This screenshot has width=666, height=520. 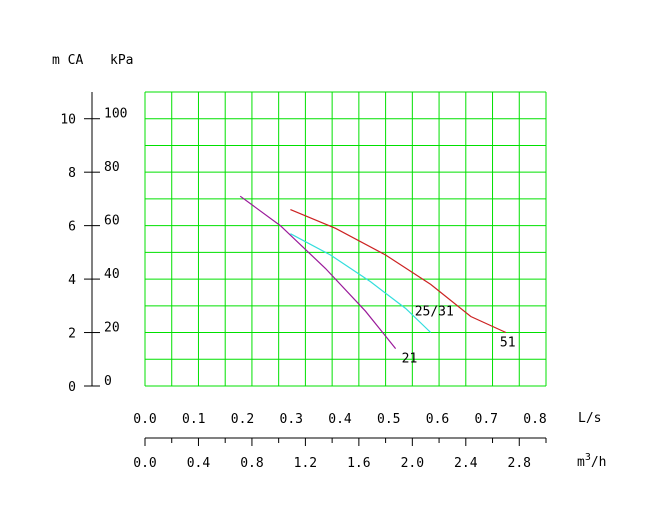 What do you see at coordinates (121, 60) in the screenshot?
I see `kpa-unit-label: kPa` at bounding box center [121, 60].